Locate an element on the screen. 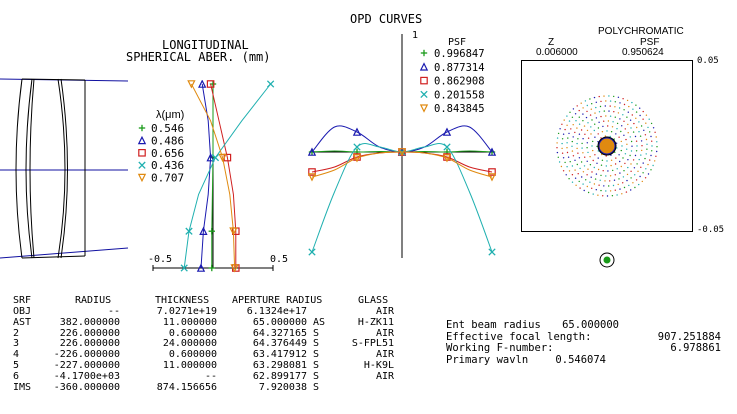 Image resolution: width=737 pixels, height=414 pixels. lsa-legend-label: 0.546 is located at coordinates (167, 128).